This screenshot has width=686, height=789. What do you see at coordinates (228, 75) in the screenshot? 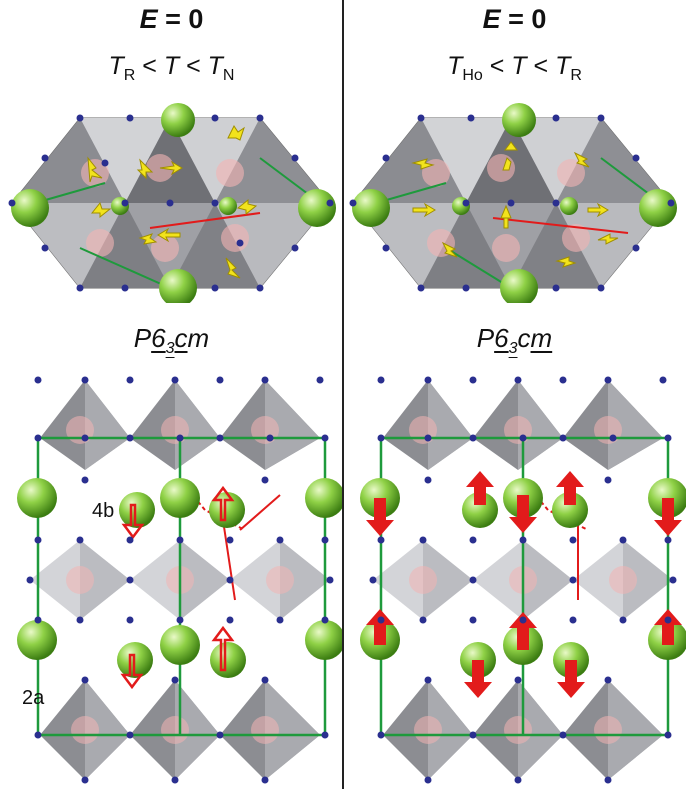
I see `temp-subscript: N` at bounding box center [228, 75].